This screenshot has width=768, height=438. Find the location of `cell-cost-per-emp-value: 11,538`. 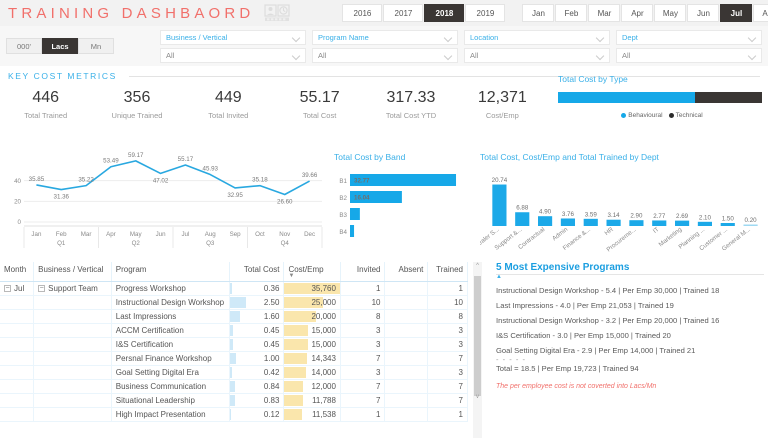

cell-cost-per-emp-value: 11,538 is located at coordinates (324, 414).